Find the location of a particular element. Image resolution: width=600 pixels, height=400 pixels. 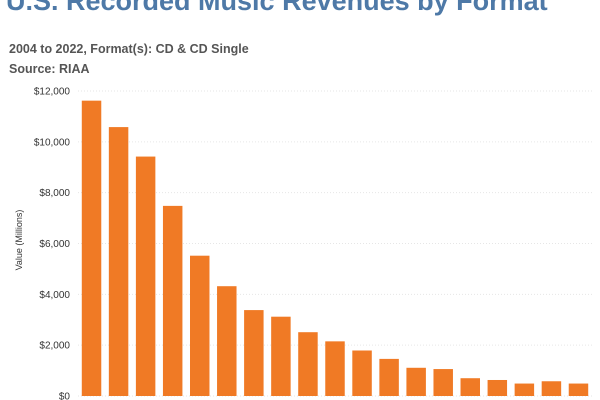

bar-2013 is located at coordinates (335, 368).